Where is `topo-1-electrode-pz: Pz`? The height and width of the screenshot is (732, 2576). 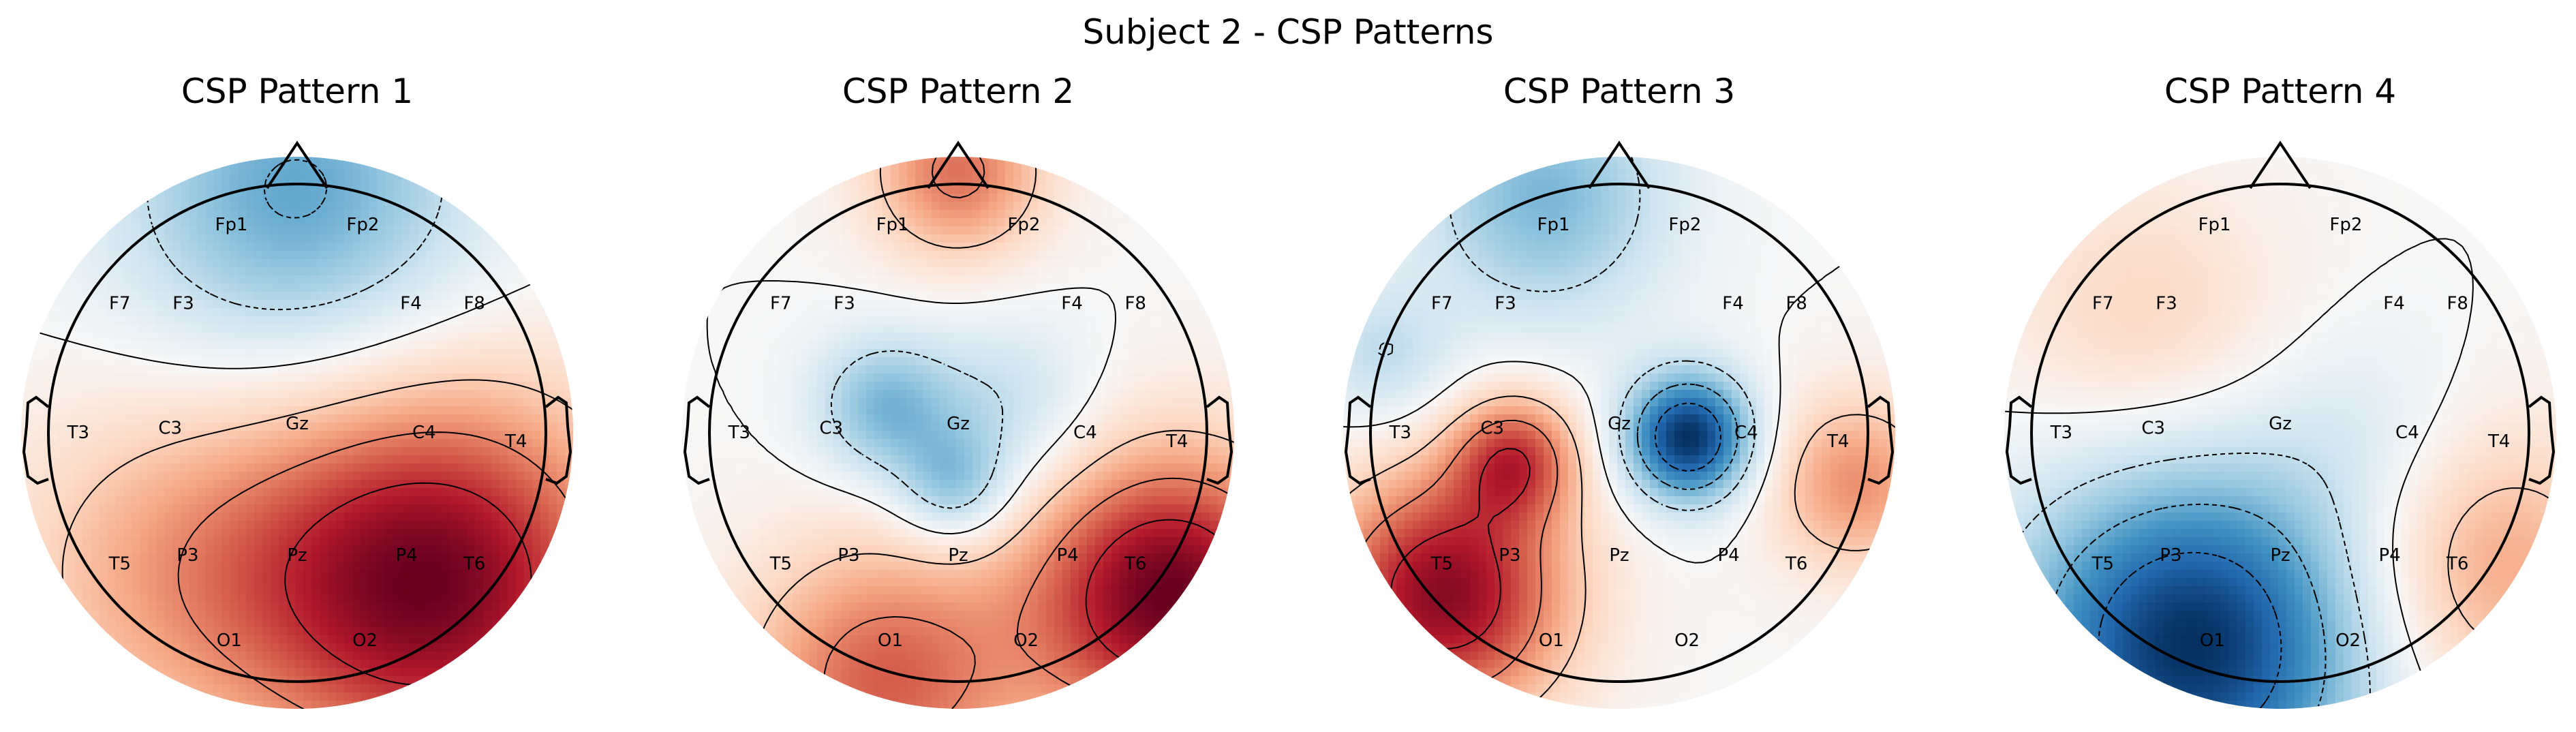
topo-1-electrode-pz: Pz is located at coordinates (297, 555).